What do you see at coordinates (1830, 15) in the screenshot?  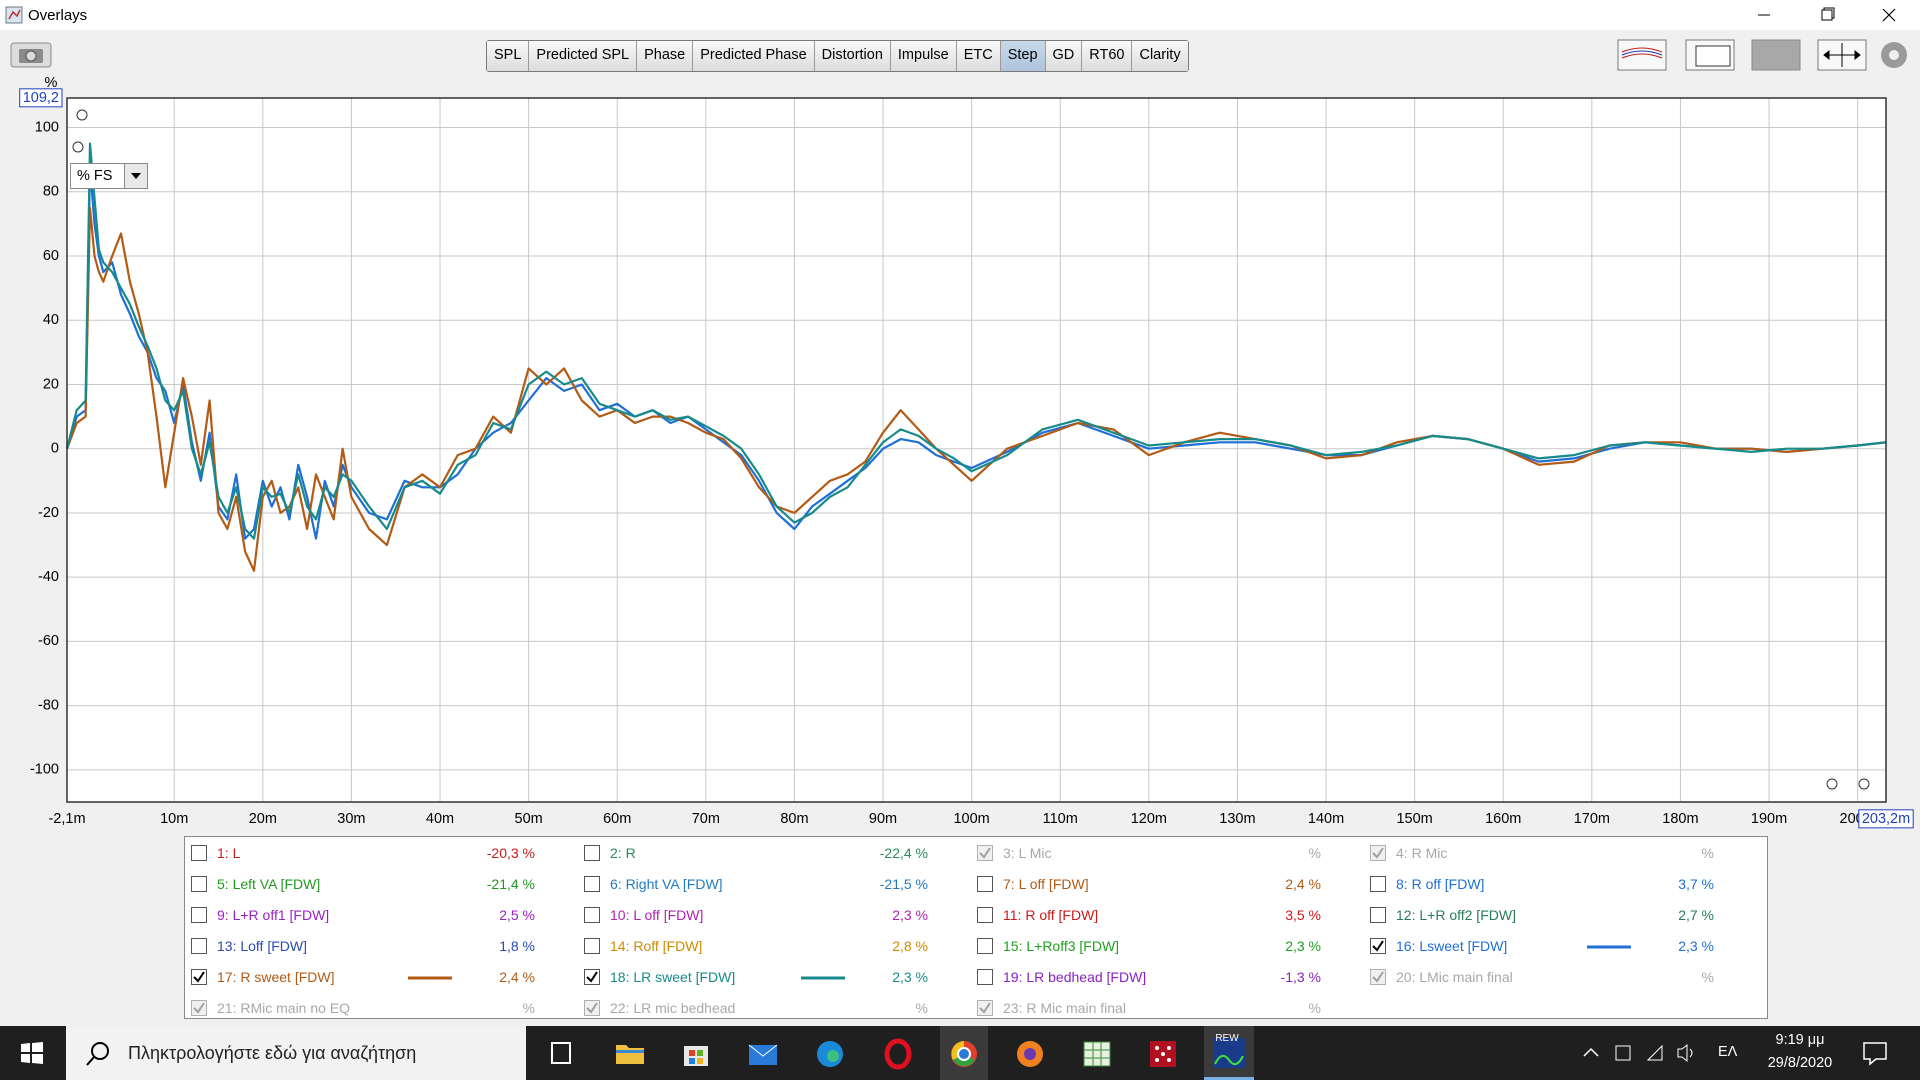 I see `window-controls` at bounding box center [1830, 15].